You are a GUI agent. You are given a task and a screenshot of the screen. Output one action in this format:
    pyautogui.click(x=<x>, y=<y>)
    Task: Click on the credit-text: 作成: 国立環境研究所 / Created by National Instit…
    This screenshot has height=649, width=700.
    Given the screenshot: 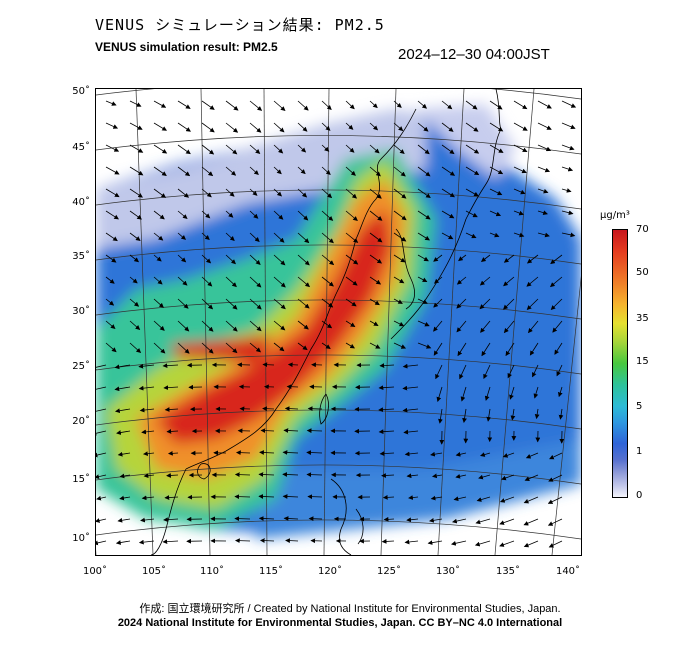 What is the action you would take?
    pyautogui.click(x=350, y=609)
    